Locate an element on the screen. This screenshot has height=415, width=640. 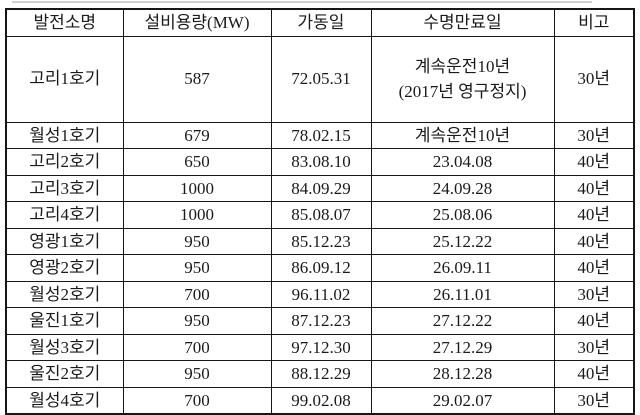
column-header-capacity: 설비용량(MW) is located at coordinates (197, 22).